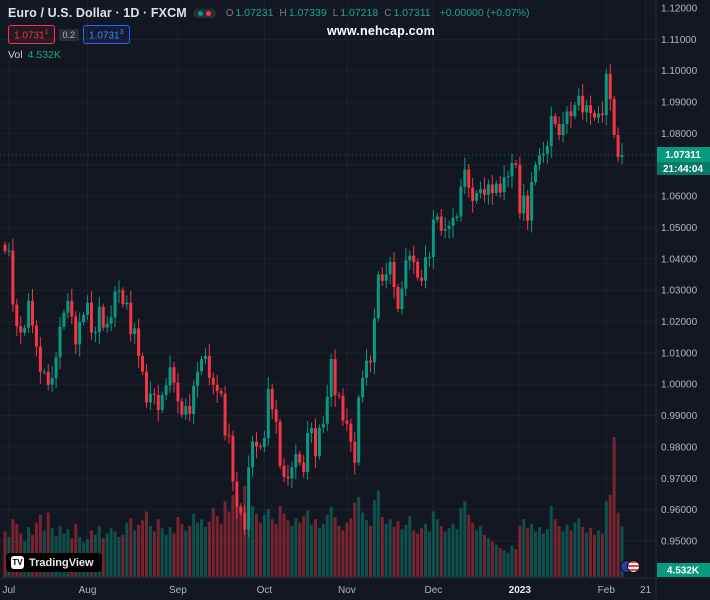 The width and height of the screenshot is (710, 600). Describe the element at coordinates (265, 590) in the screenshot. I see `svg-text: Oct` at that location.